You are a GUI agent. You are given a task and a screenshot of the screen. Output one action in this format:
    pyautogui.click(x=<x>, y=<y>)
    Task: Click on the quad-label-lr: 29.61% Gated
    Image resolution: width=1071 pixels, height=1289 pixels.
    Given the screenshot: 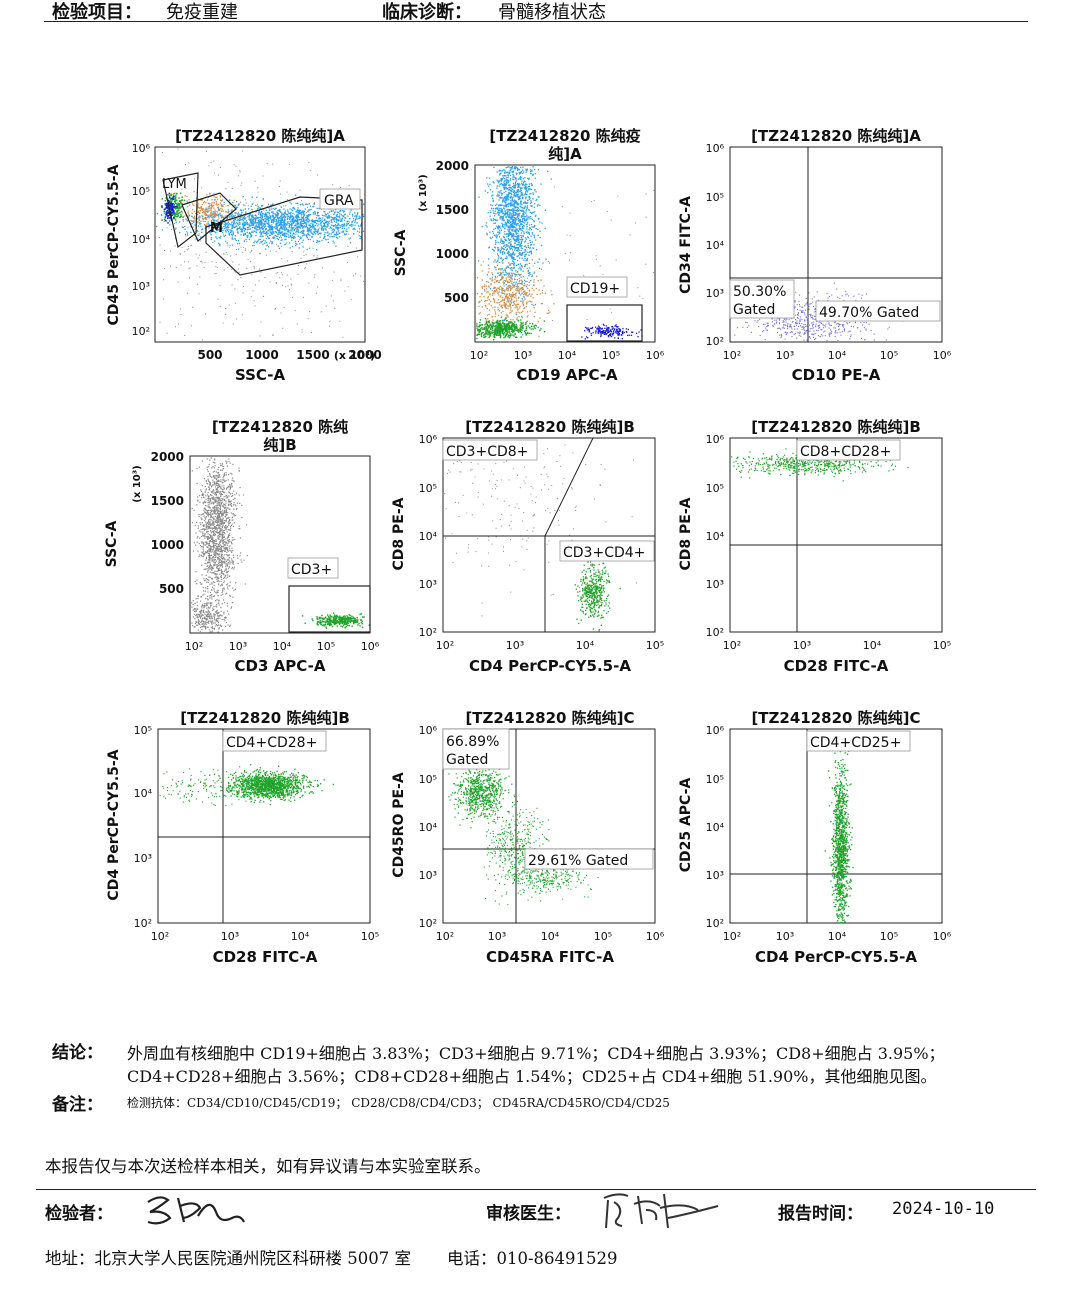 What is the action you would take?
    pyautogui.click(x=578, y=861)
    